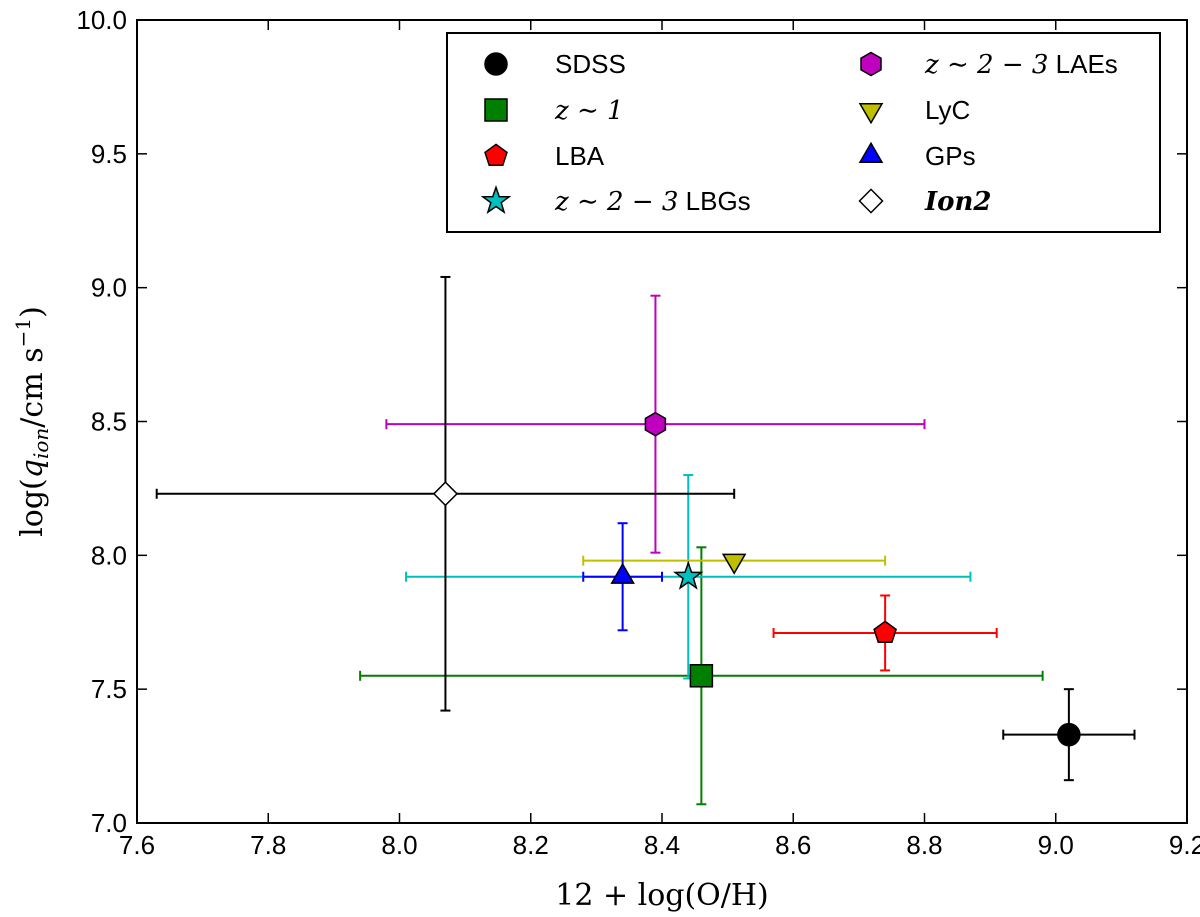 The image size is (1200, 917). I want to click on x-tick-label: 8.2, so click(531, 845).